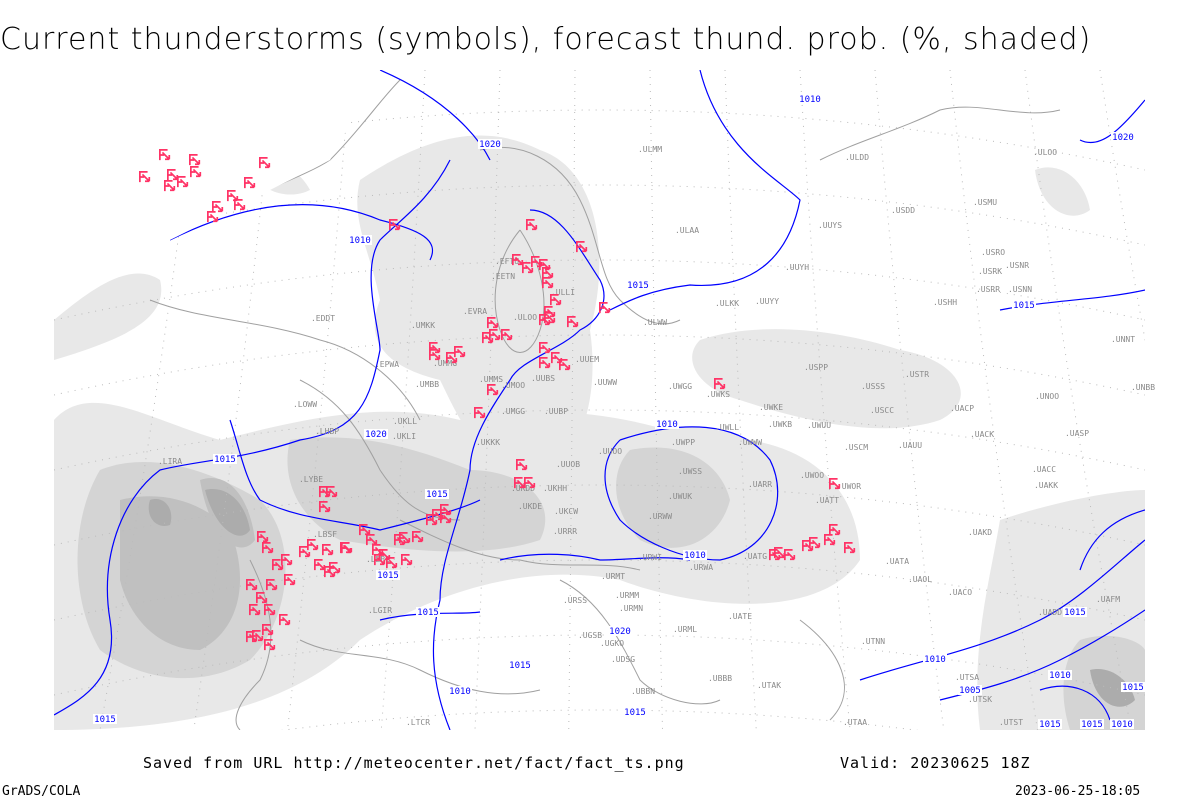 Image resolution: width=1200 pixels, height=800 pixels. Describe the element at coordinates (1078, 791) in the screenshot. I see `generated-timestamp: 2023-06-25-18:05` at that location.